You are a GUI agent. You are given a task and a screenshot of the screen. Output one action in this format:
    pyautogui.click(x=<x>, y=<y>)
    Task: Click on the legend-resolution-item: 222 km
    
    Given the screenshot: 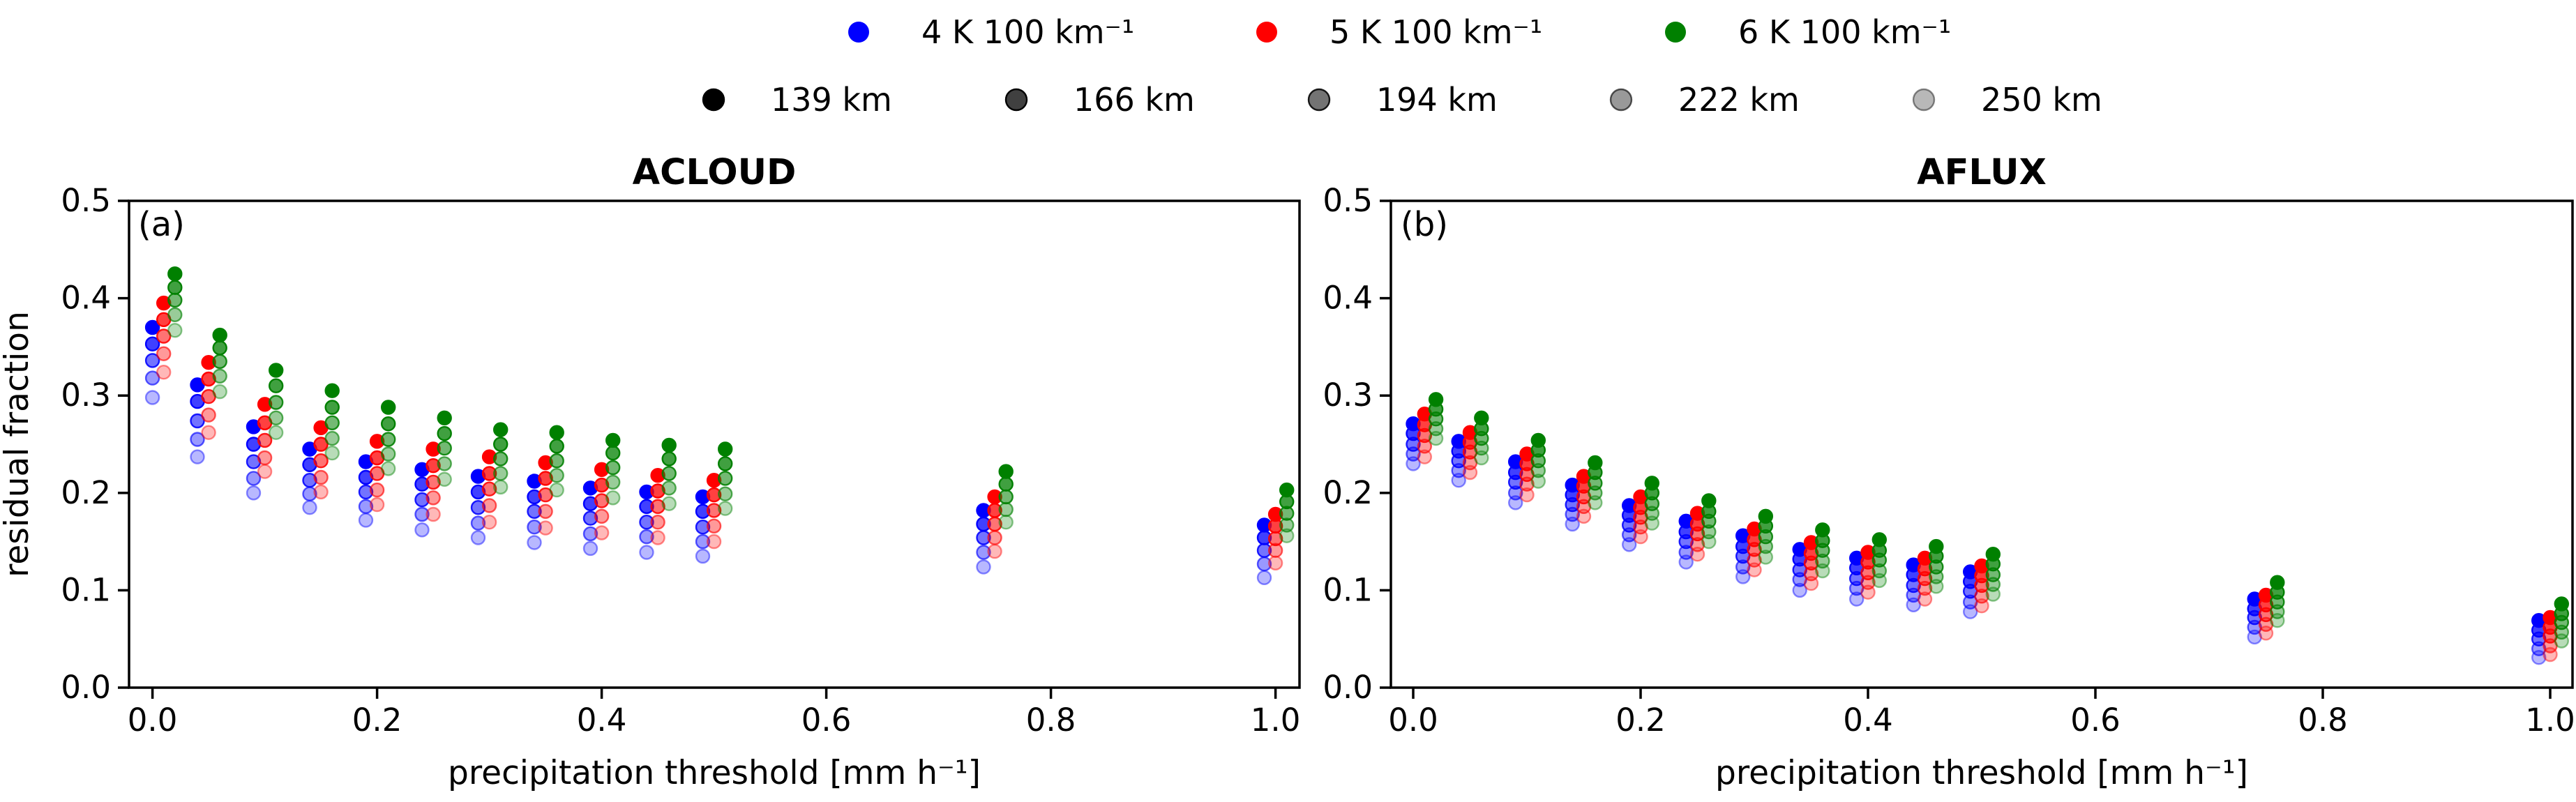 What is the action you would take?
    pyautogui.click(x=1704, y=100)
    